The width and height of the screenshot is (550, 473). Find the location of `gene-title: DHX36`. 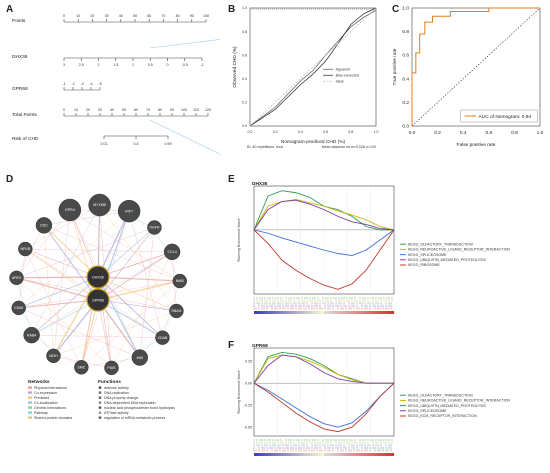

gene-title: DHX36 is located at coordinates (260, 184).